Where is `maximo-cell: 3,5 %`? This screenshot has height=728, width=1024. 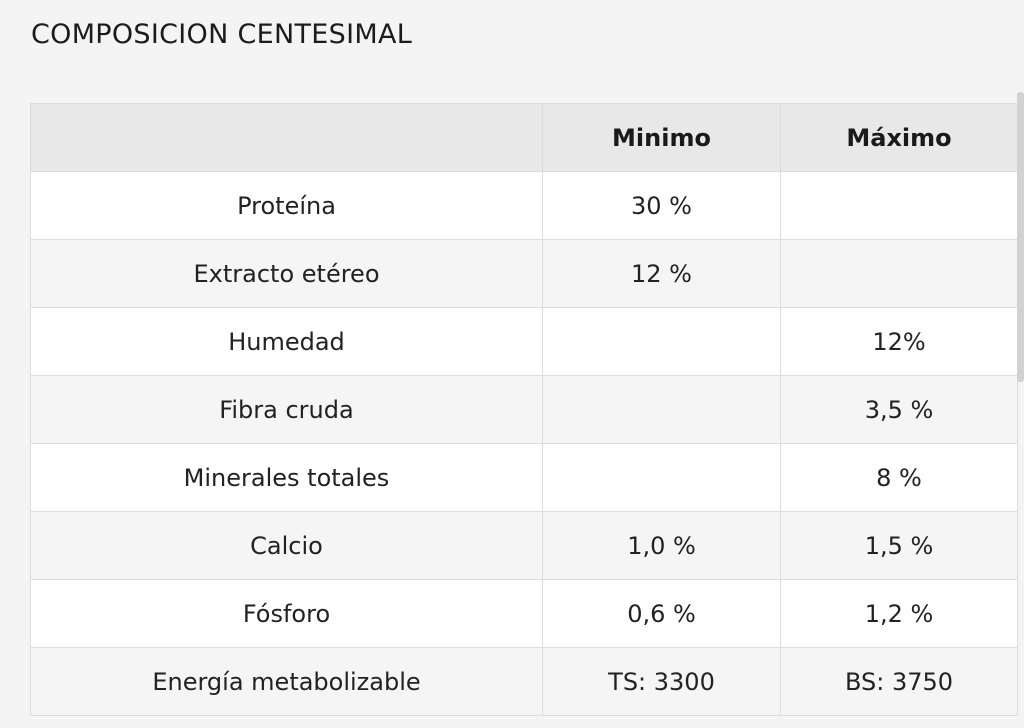 maximo-cell: 3,5 % is located at coordinates (899, 409).